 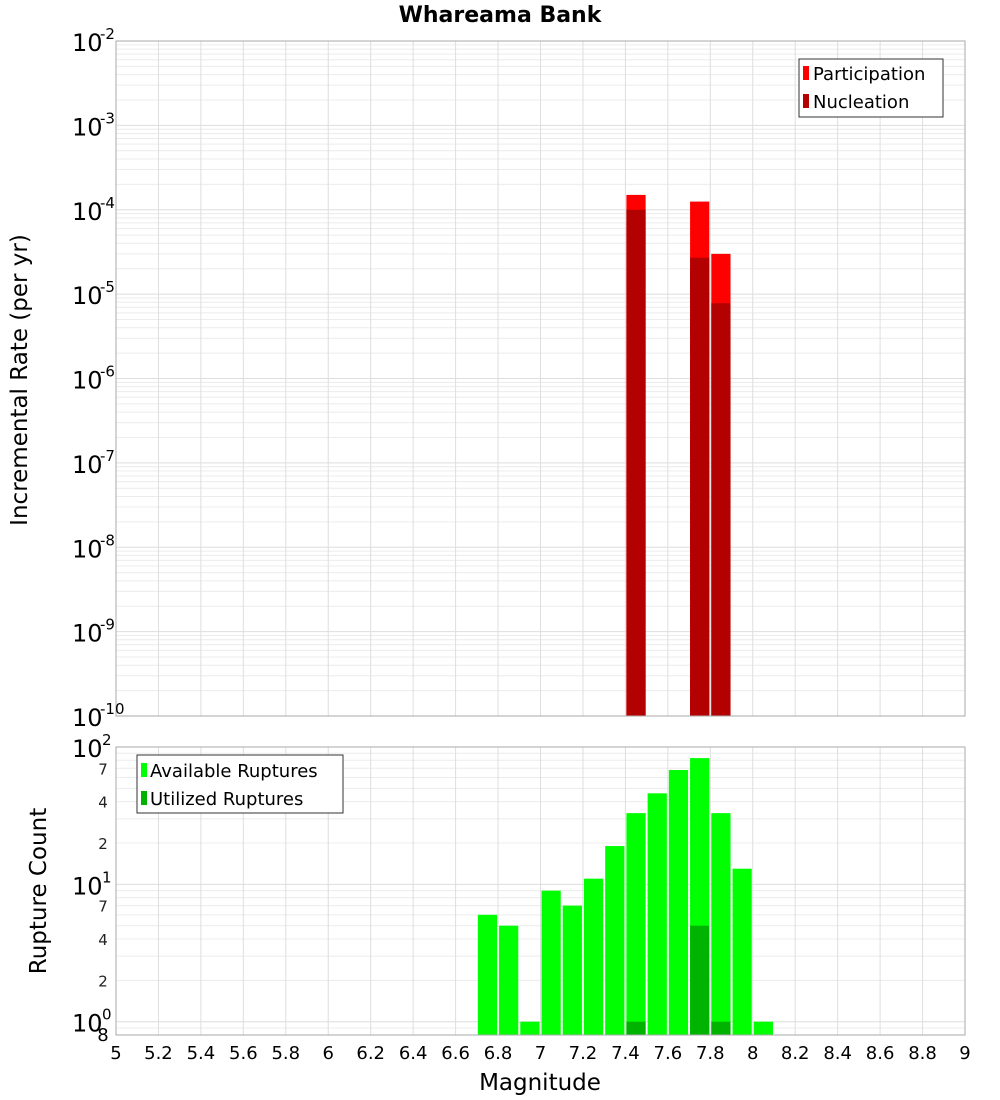 I want to click on x-tick-label: 5.6, so click(x=243, y=1053).